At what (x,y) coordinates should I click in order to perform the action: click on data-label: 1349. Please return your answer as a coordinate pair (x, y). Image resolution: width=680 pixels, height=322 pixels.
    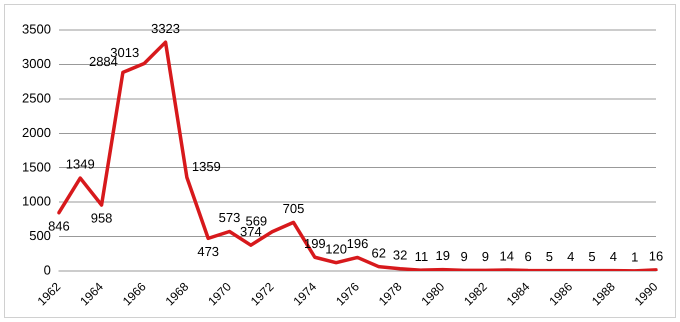
    Looking at the image, I should click on (80, 164).